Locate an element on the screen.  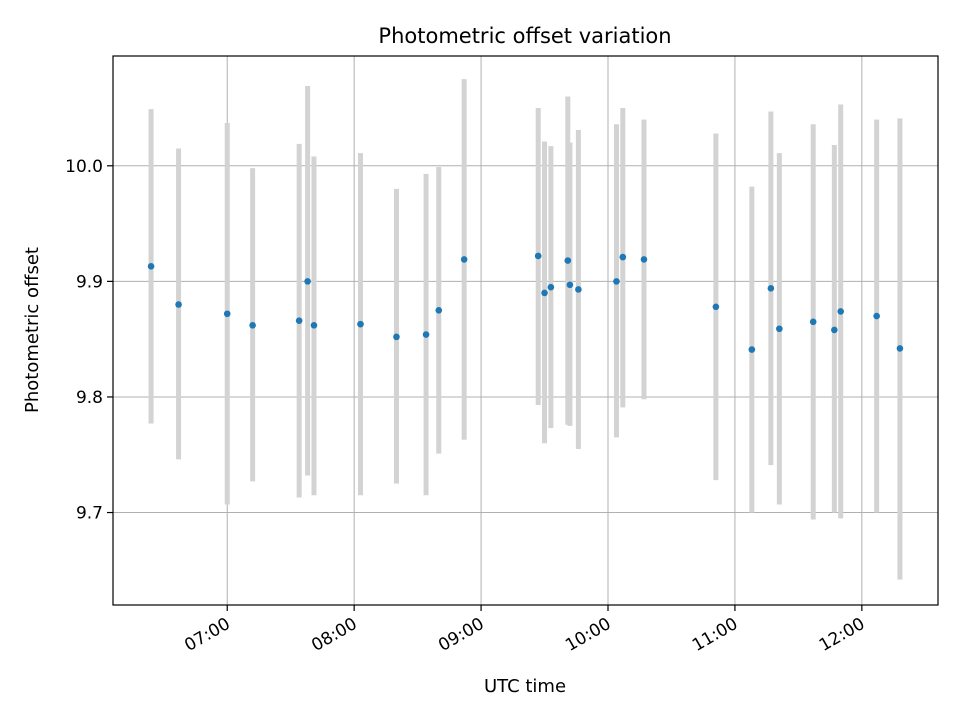
x-axis-label: UTC time is located at coordinates (525, 686).